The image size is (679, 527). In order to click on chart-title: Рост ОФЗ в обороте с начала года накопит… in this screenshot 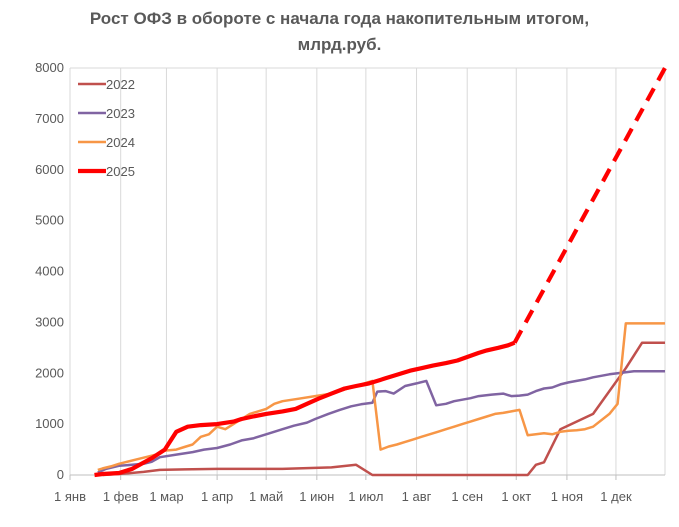, I will do `click(339, 32)`.